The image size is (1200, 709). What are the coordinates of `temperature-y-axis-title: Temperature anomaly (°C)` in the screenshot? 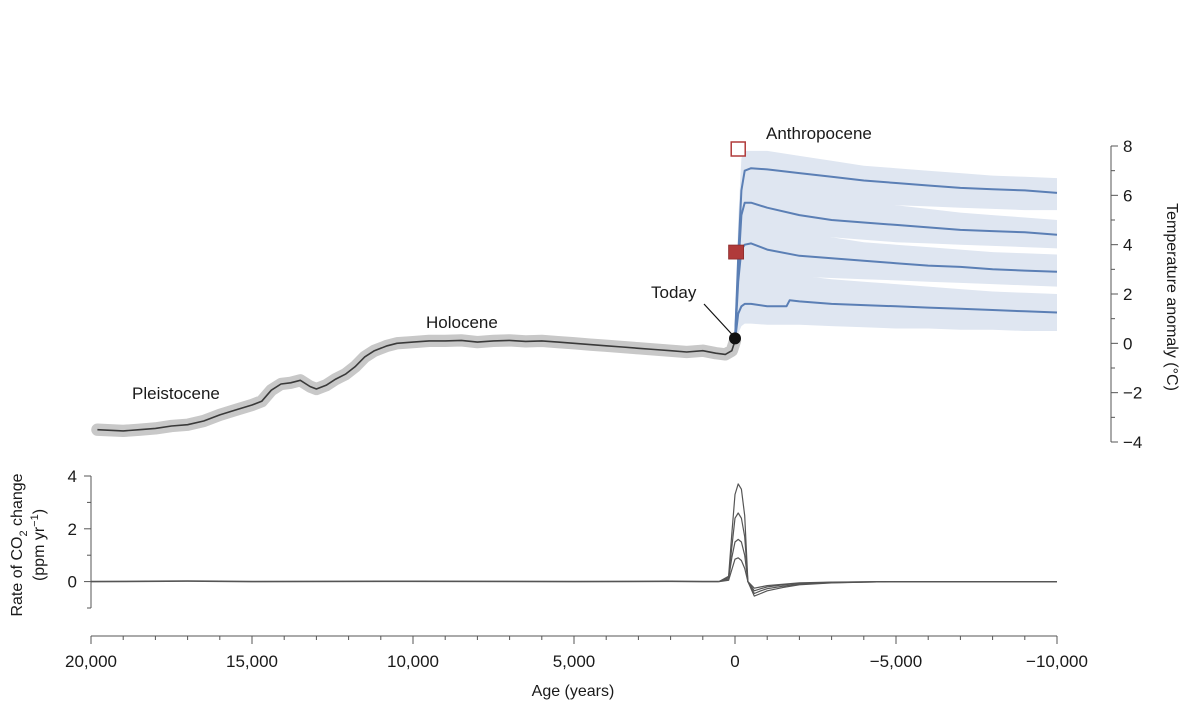 It's located at (1171, 297).